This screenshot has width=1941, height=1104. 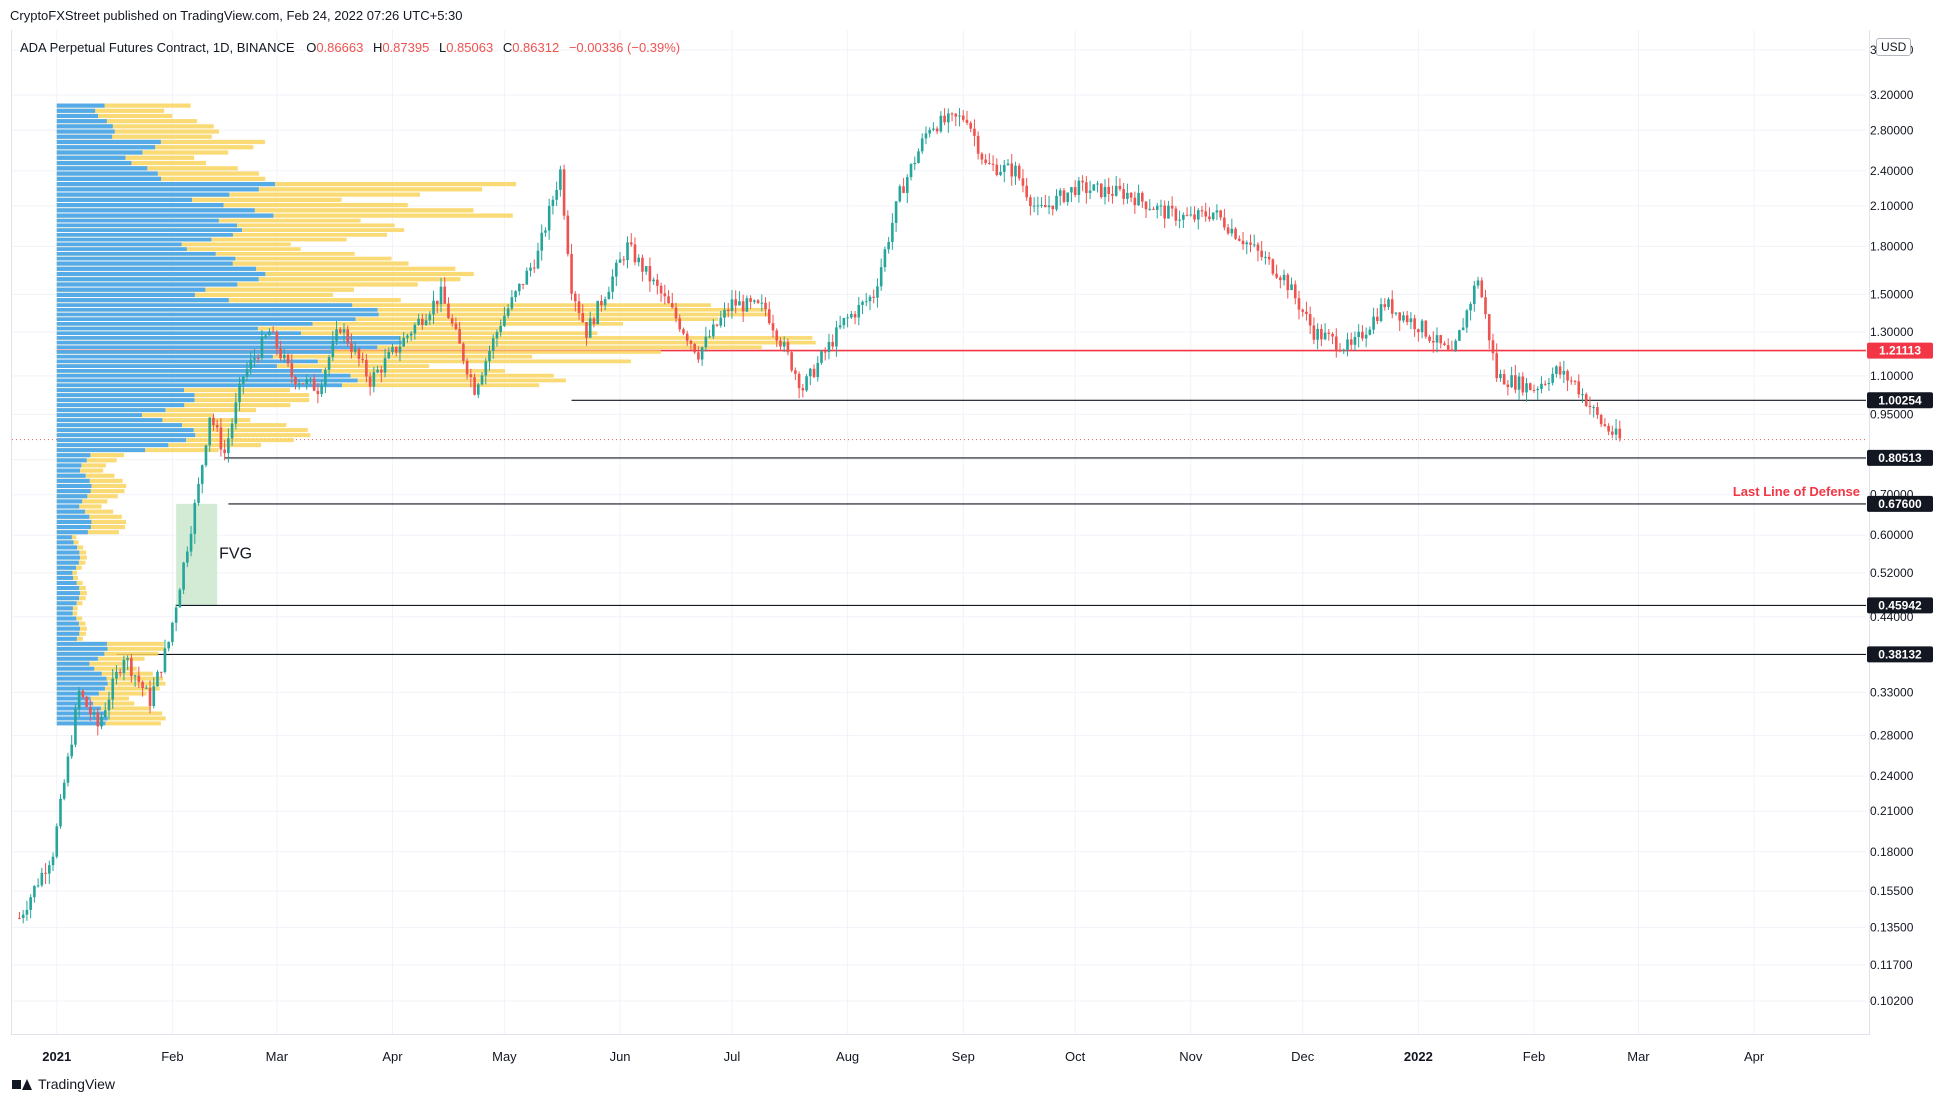 What do you see at coordinates (1892, 246) in the screenshot?
I see `y-tick-label: 1.80000` at bounding box center [1892, 246].